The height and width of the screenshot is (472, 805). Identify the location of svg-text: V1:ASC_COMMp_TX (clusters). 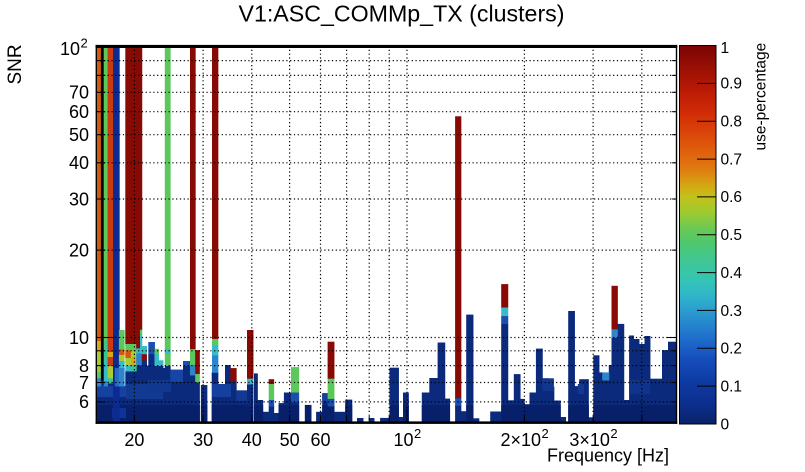
(402, 13).